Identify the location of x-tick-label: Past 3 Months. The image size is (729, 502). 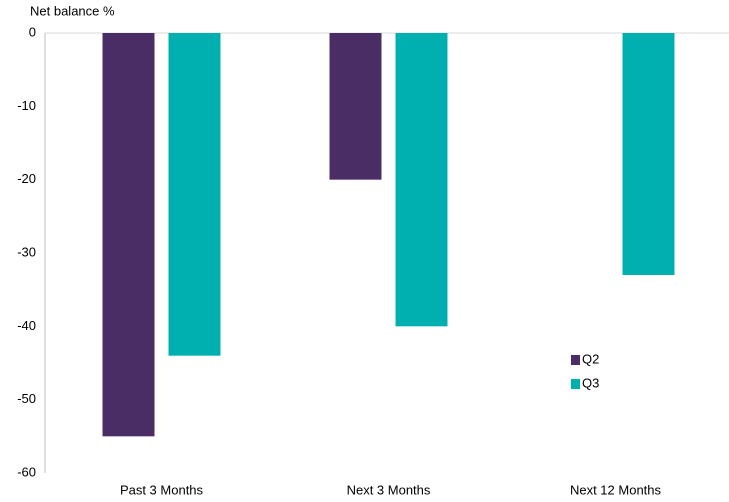
(162, 489).